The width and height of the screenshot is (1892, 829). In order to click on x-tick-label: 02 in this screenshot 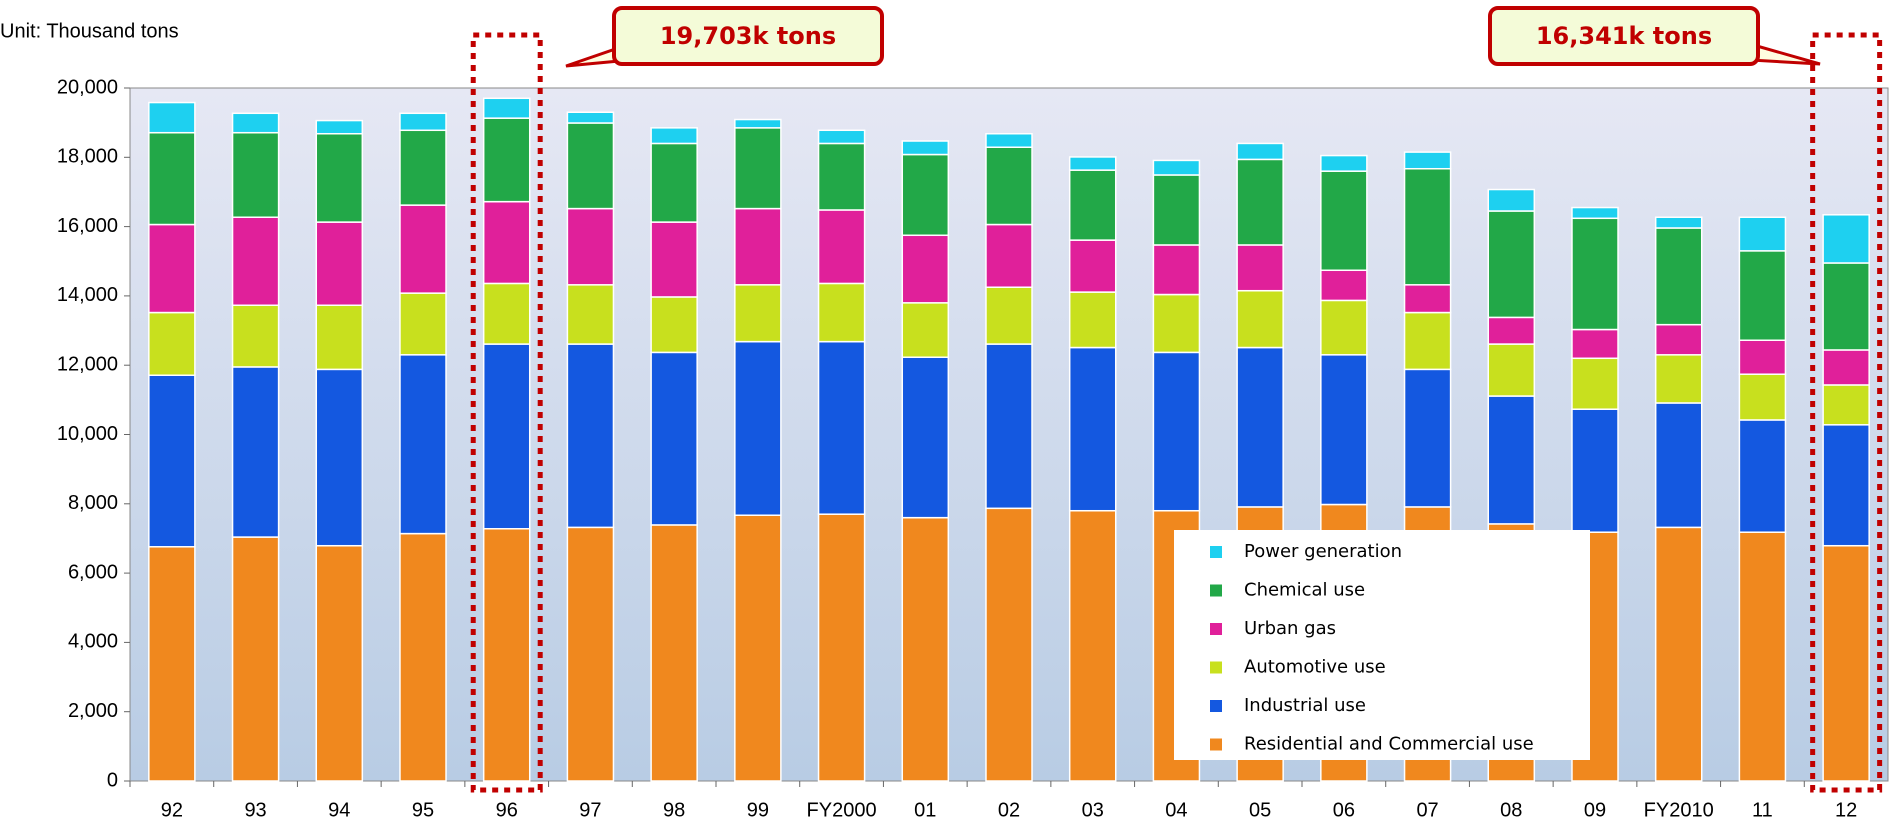, I will do `click(1009, 810)`.